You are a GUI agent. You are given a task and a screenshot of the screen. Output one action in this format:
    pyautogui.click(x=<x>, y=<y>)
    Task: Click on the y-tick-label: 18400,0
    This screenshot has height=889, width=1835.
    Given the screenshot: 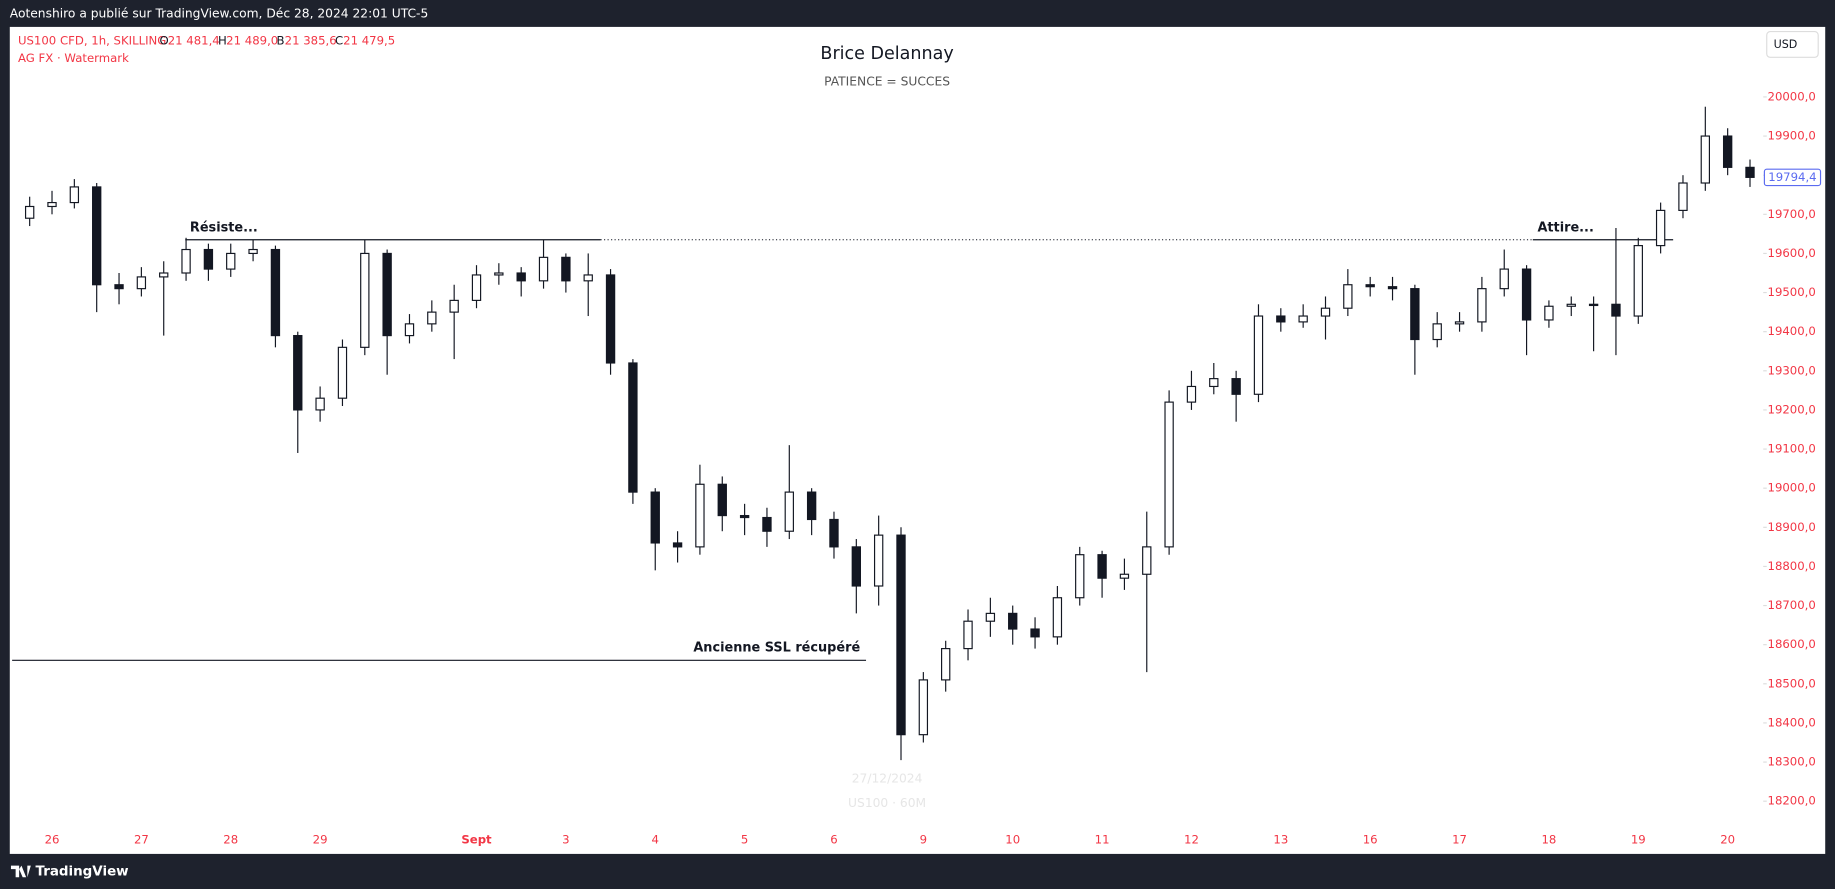 What is the action you would take?
    pyautogui.click(x=1792, y=722)
    